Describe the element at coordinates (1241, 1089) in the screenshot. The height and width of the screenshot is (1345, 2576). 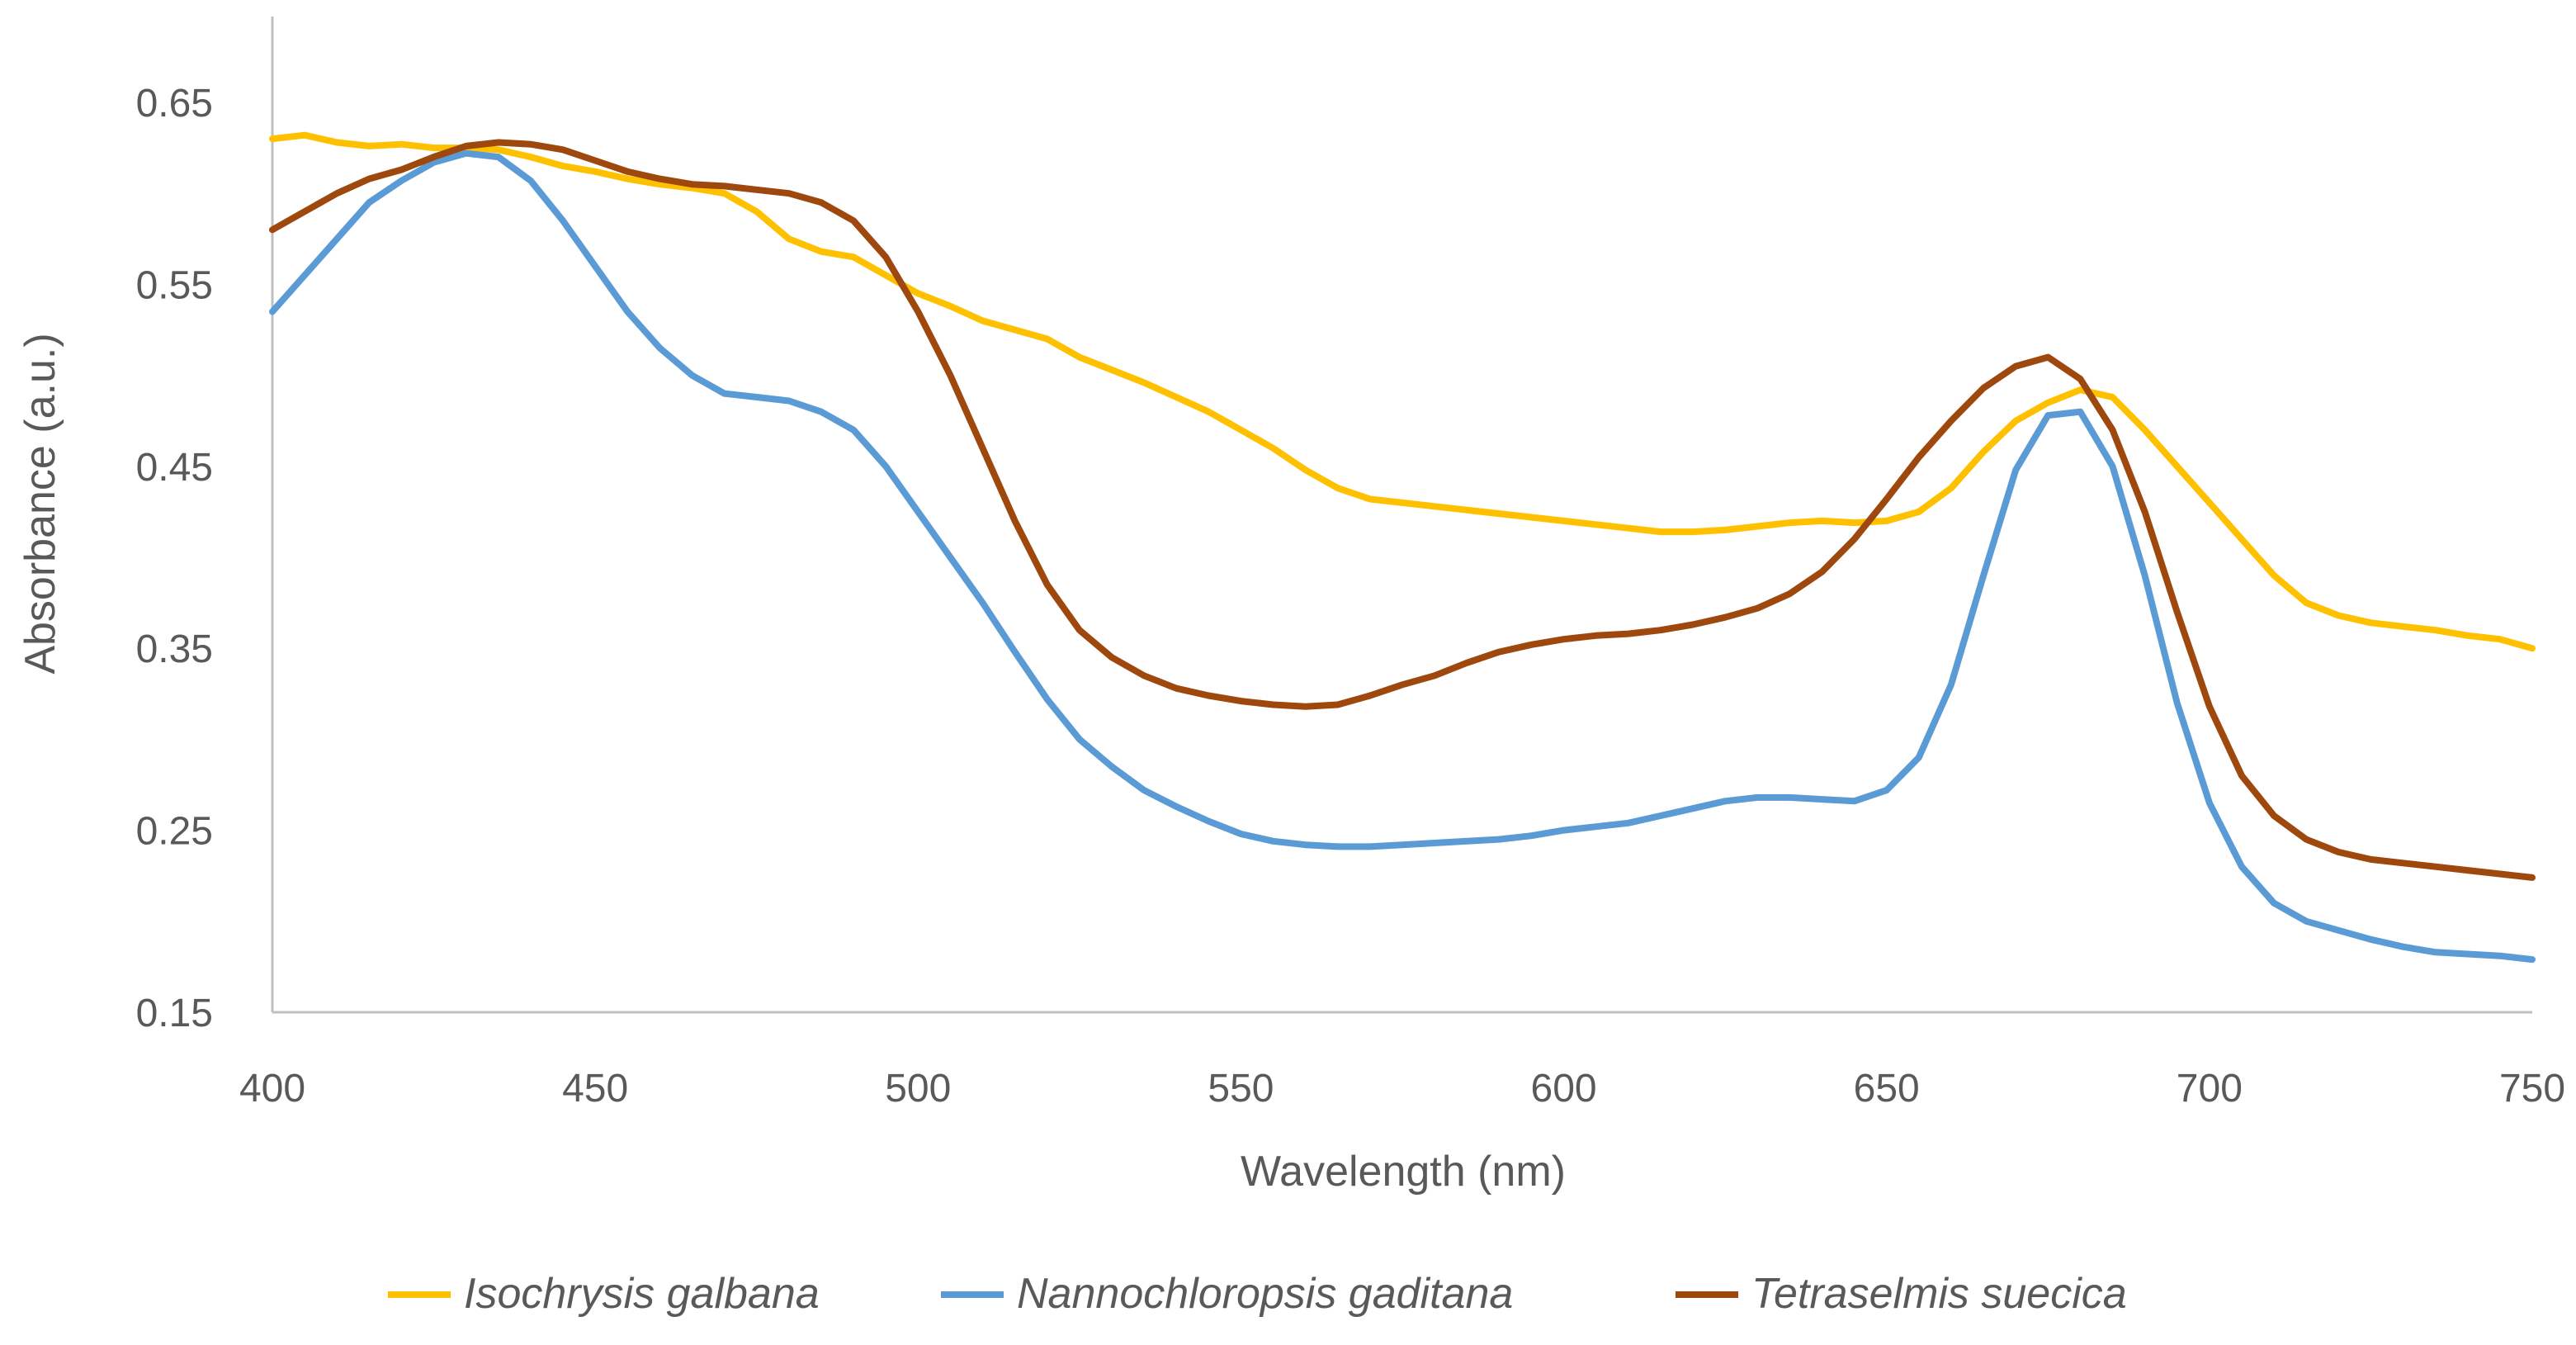
I see `x-tick-label: 550` at that location.